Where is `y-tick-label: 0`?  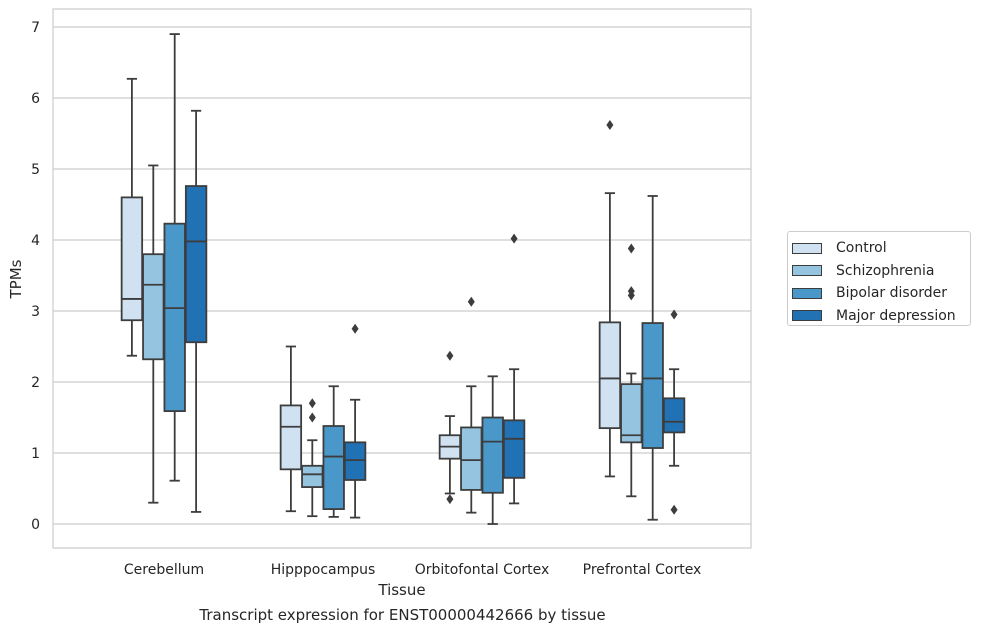
y-tick-label: 0 is located at coordinates (35, 525).